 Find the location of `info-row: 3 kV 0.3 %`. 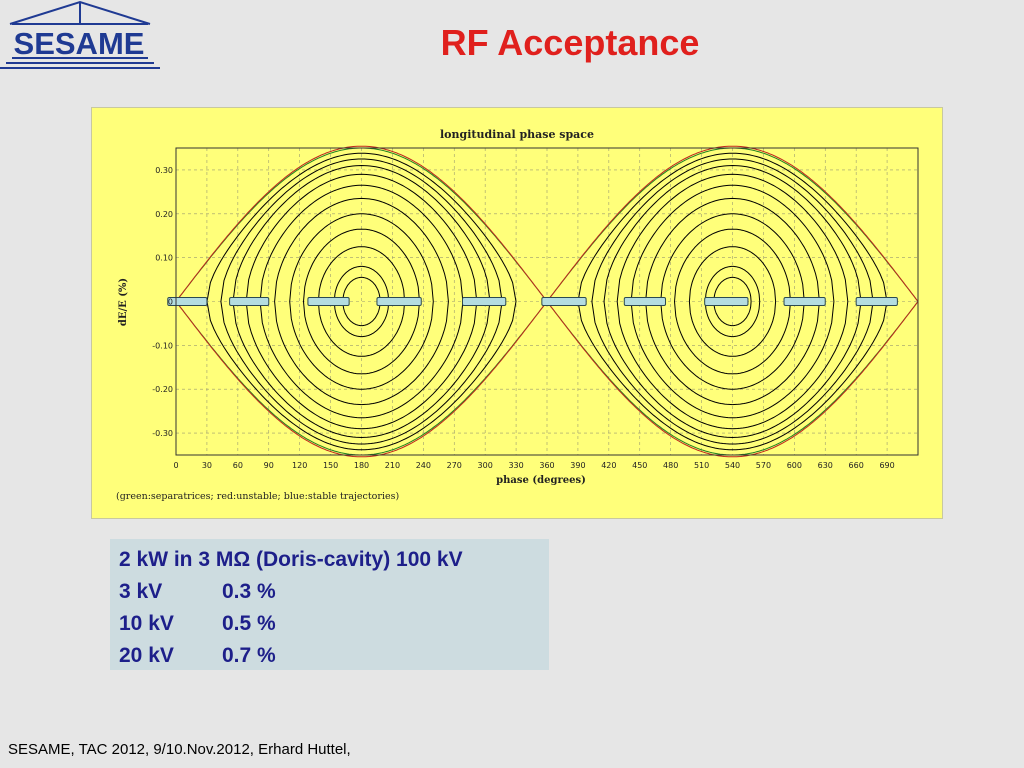

info-row: 3 kV 0.3 % is located at coordinates (334, 592).